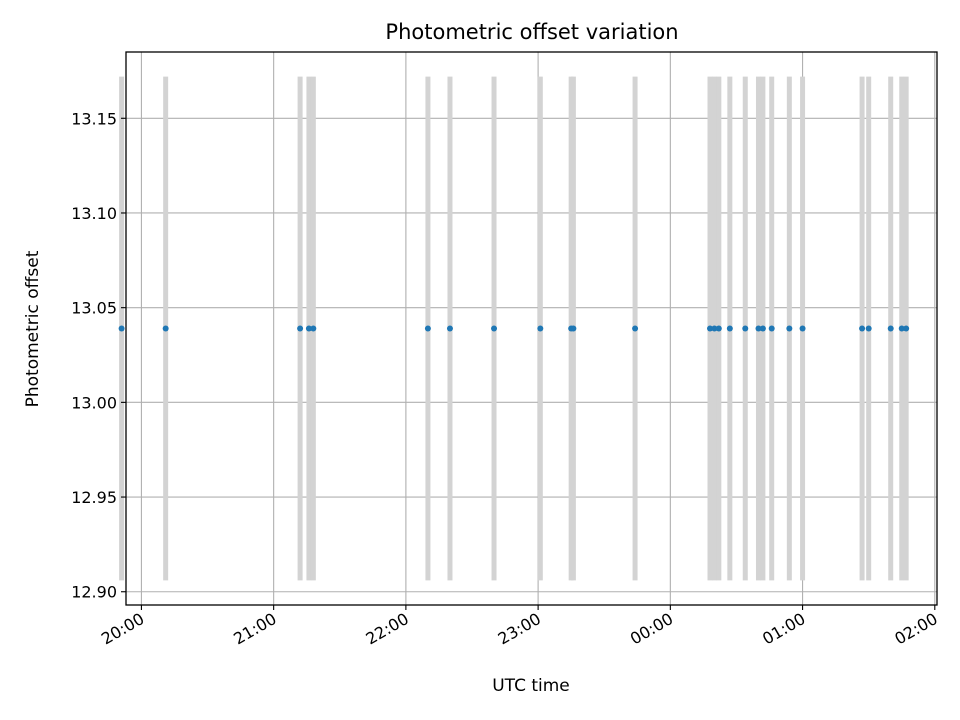  I want to click on chart-title: Photometric offset variation, so click(531, 32).